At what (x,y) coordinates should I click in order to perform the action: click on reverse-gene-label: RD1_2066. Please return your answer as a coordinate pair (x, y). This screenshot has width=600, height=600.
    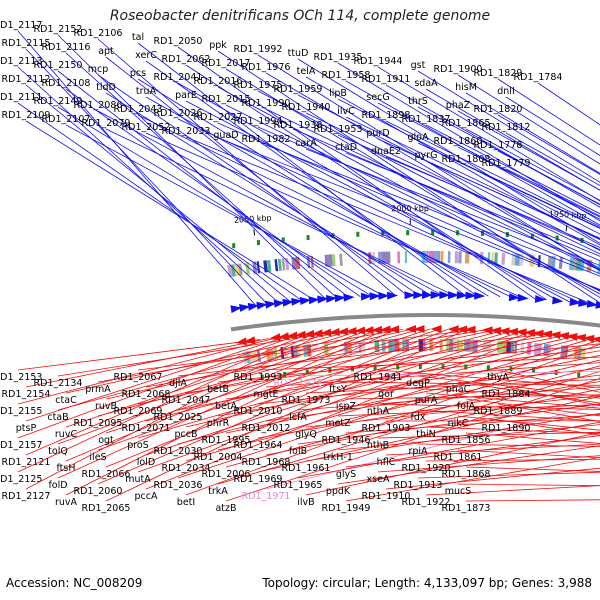
    Looking at the image, I should click on (106, 474).